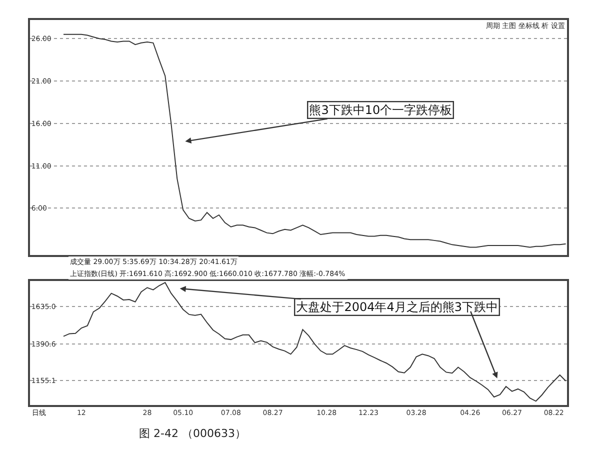  I want to click on annotation: 熊3下跌中10个一字跌停板, so click(380, 110).